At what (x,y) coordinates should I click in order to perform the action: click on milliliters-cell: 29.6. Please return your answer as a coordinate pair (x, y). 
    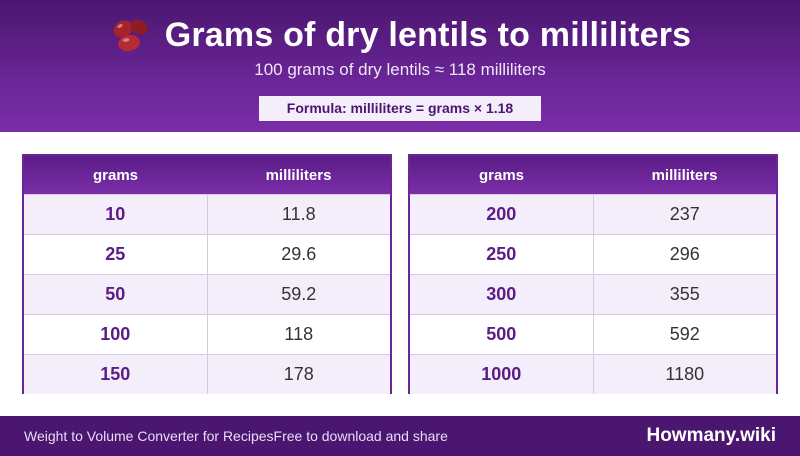
    Looking at the image, I should click on (299, 254).